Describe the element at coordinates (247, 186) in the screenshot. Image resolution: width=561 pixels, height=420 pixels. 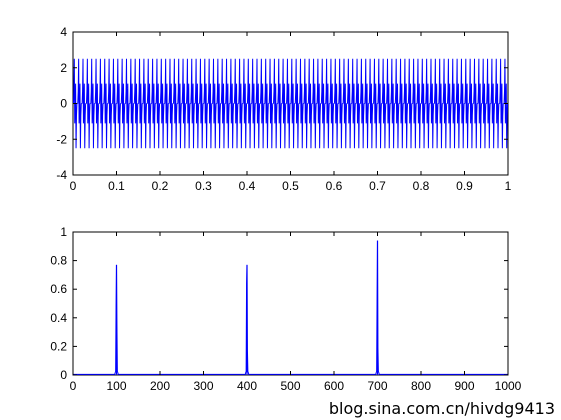
I see `signal-x-tick-label: 0.4` at that location.